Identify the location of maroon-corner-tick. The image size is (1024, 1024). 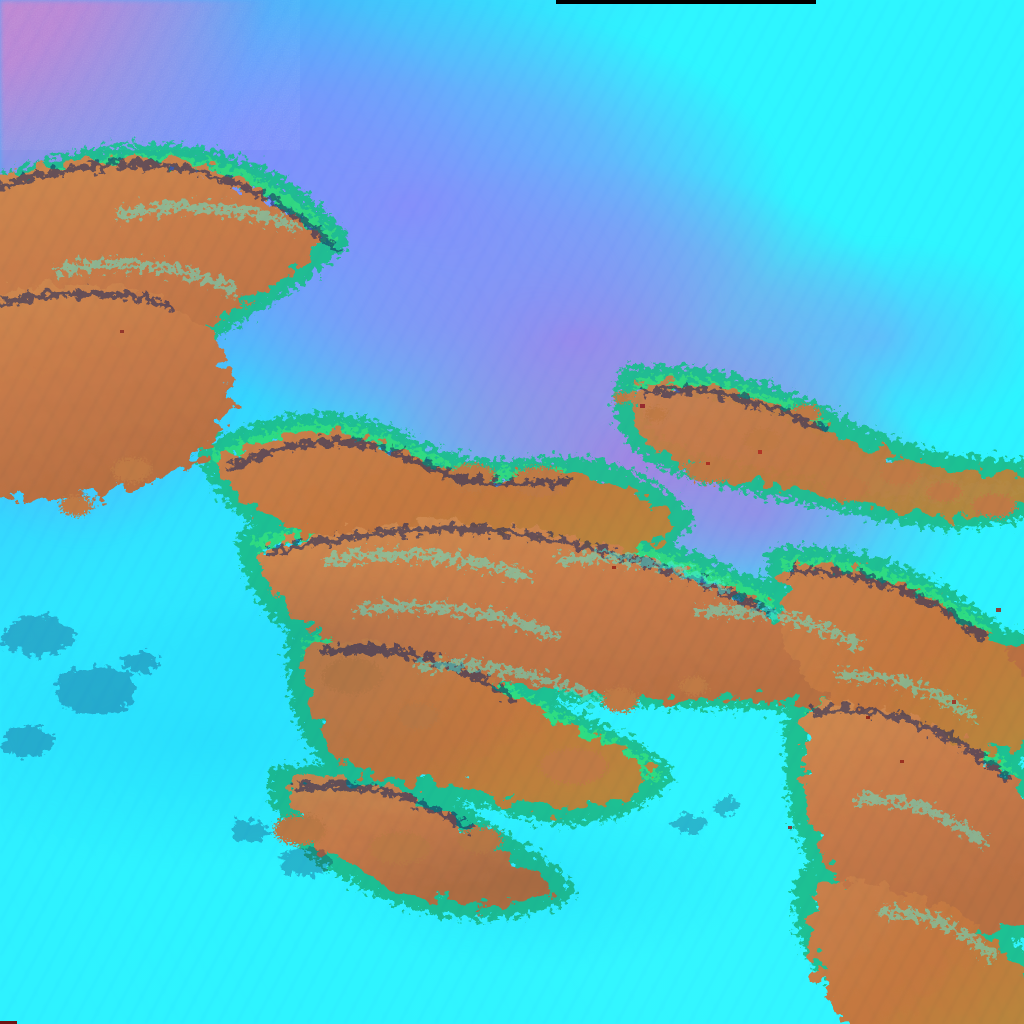
(8, 1022).